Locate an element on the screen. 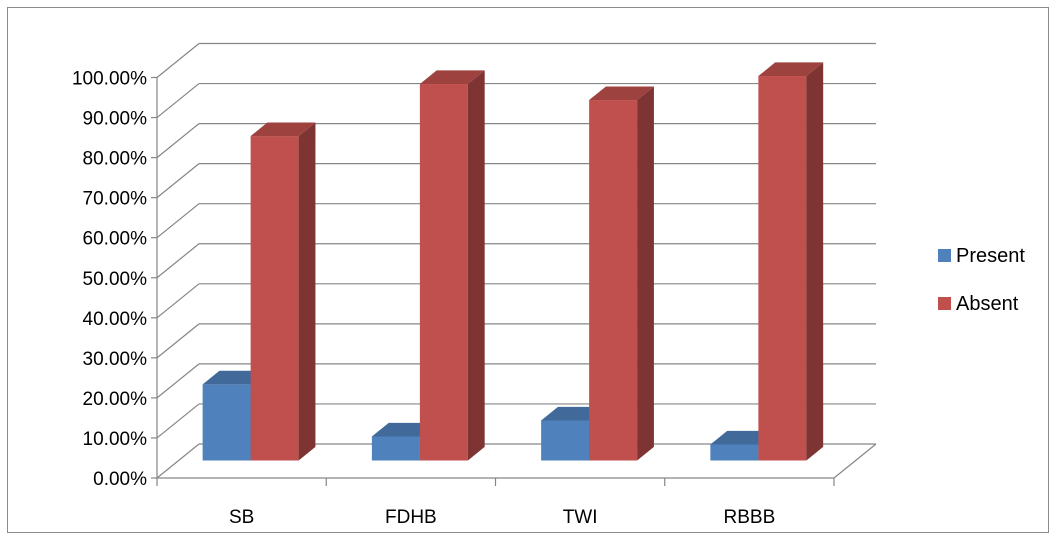  y-tick-label: 30.00% is located at coordinates (115, 359).